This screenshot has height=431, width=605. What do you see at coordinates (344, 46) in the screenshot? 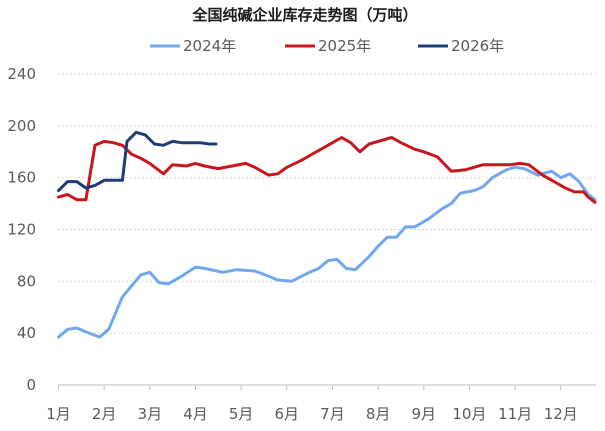
I see `legend-label: 2025年` at bounding box center [344, 46].